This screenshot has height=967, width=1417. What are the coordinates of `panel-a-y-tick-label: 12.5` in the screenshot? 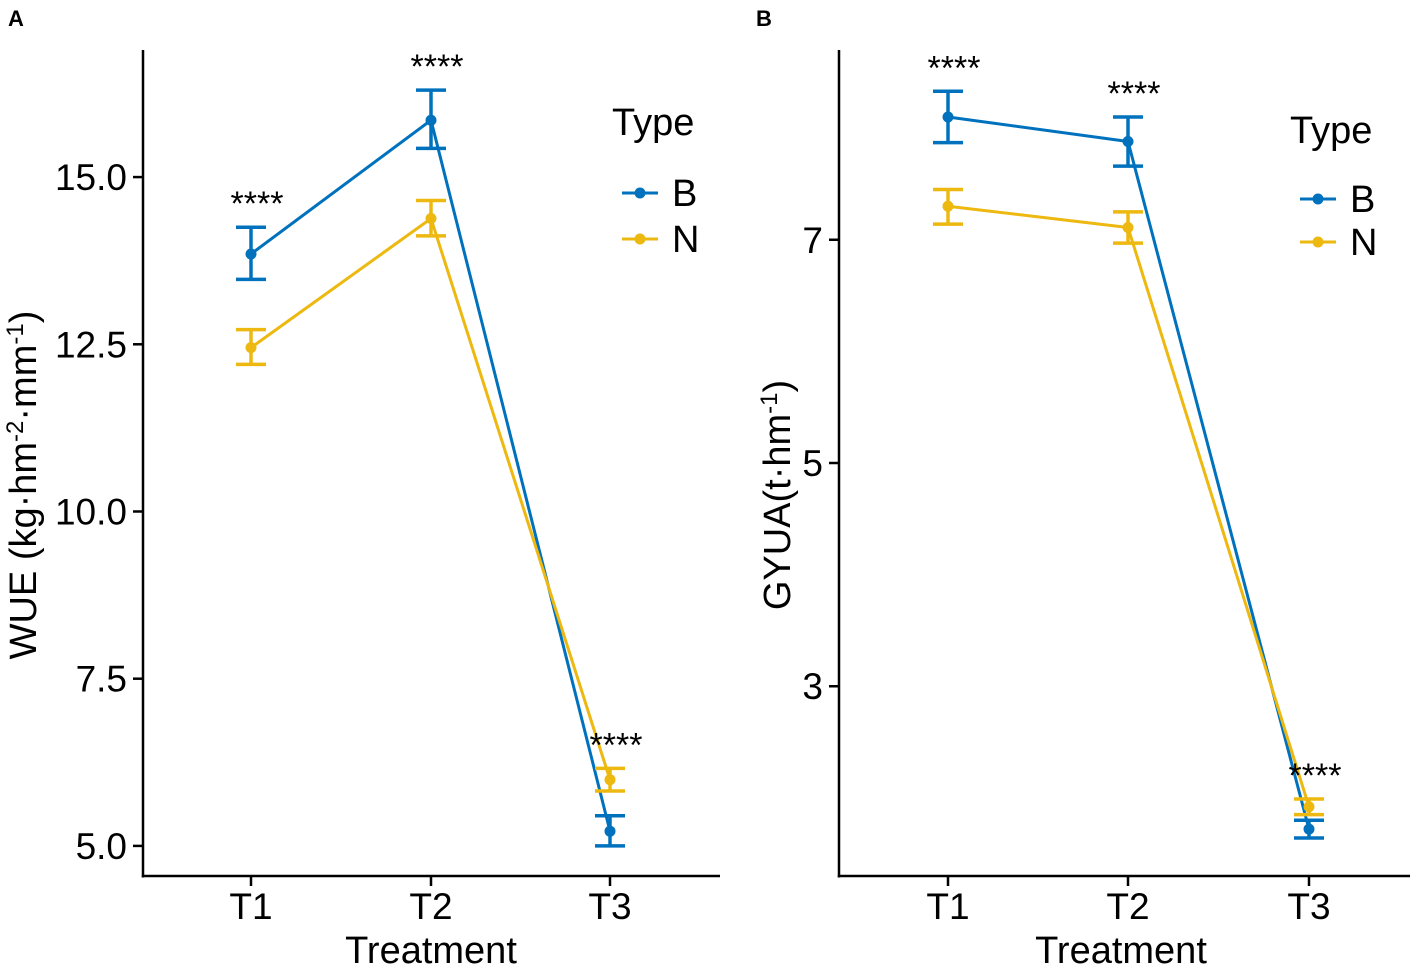 It's located at (91, 344).